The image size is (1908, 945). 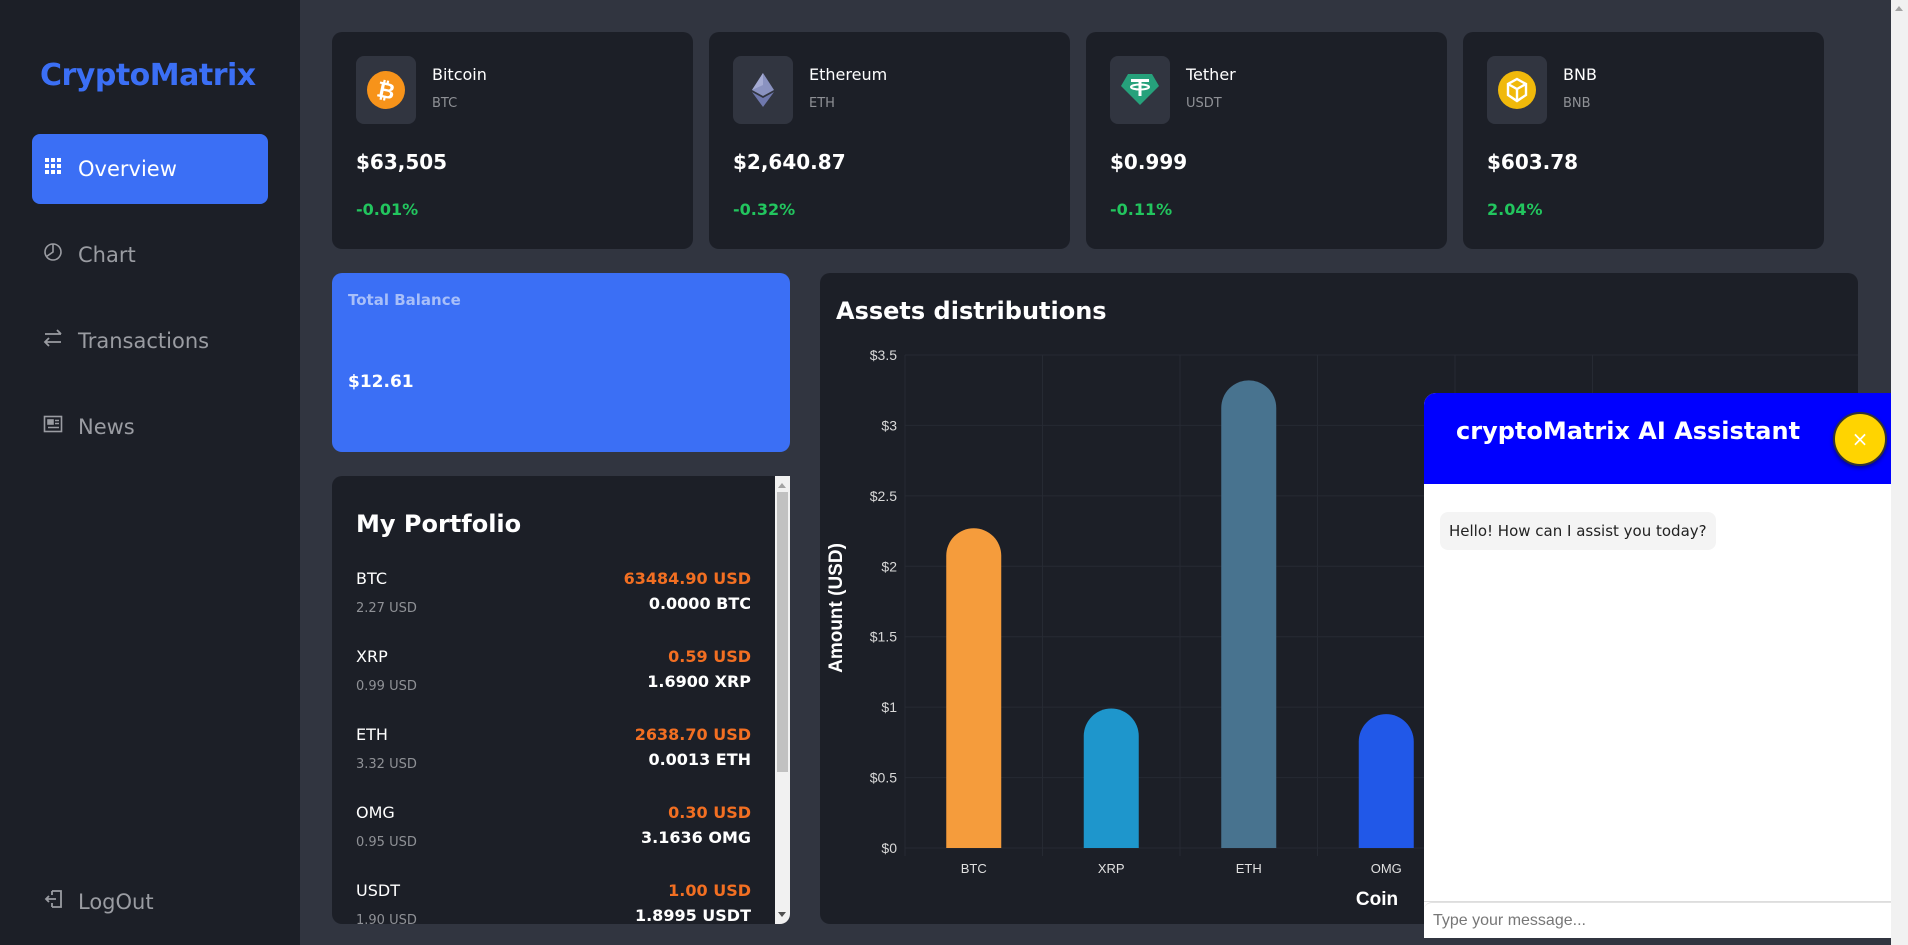 I want to click on sidebar-item-news: News, so click(x=150, y=427).